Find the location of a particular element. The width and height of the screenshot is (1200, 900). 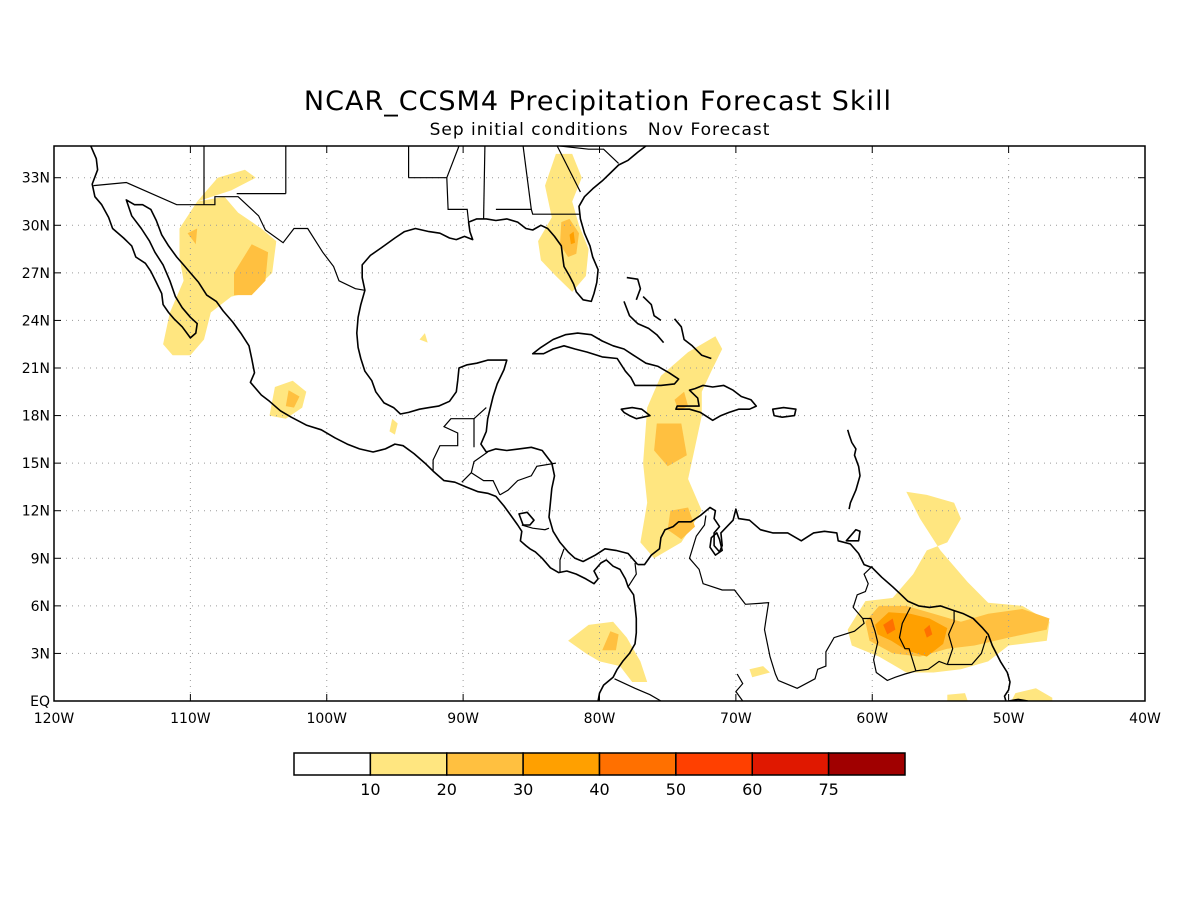

border-suriname-guiana is located at coordinates (950, 637).